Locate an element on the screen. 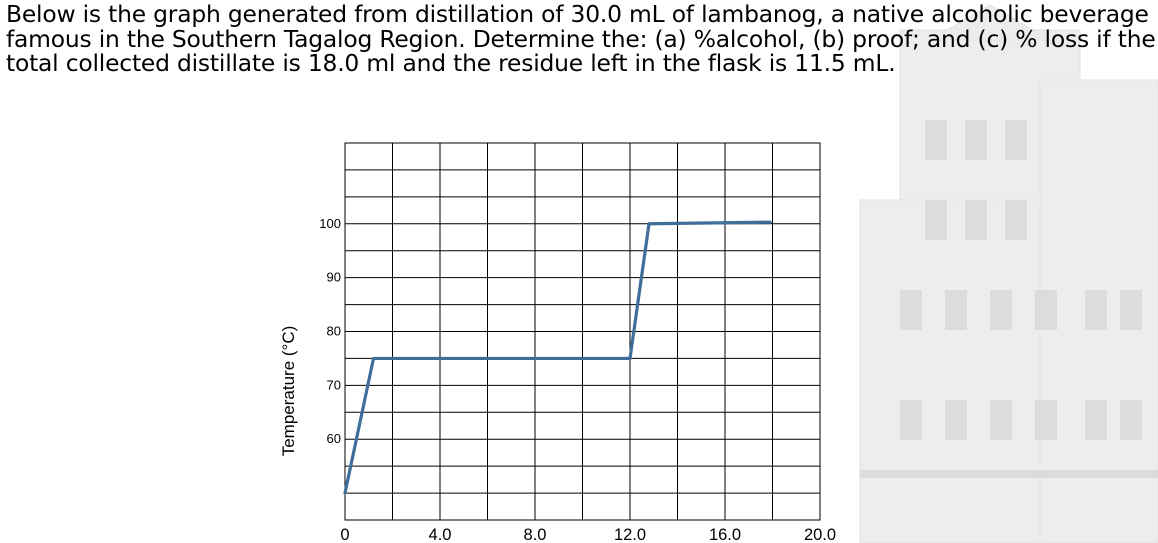  x-tick-label: 12.0 is located at coordinates (630, 534).